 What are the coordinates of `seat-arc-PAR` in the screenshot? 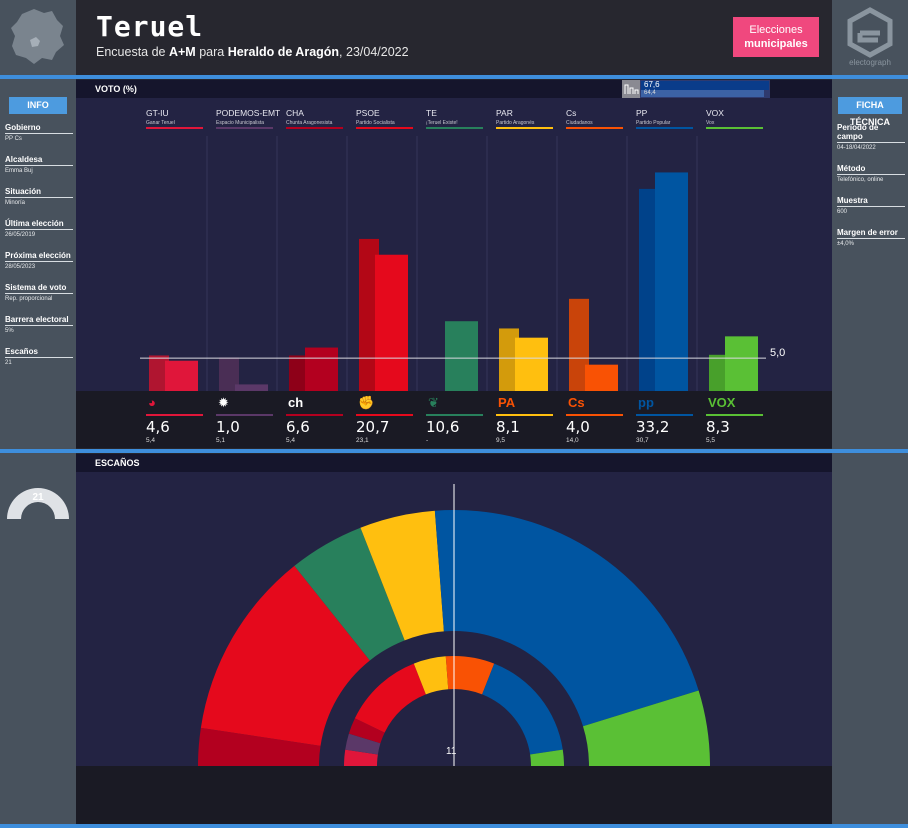 It's located at (402, 575).